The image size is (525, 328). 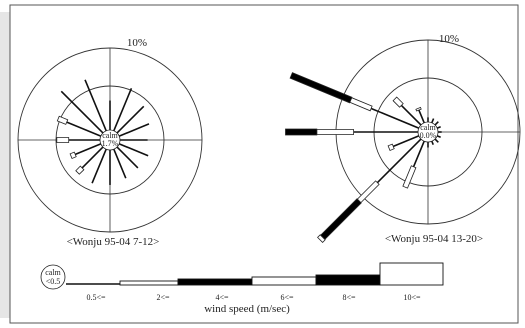 I want to click on petal-w-bin2, so click(x=301, y=132).